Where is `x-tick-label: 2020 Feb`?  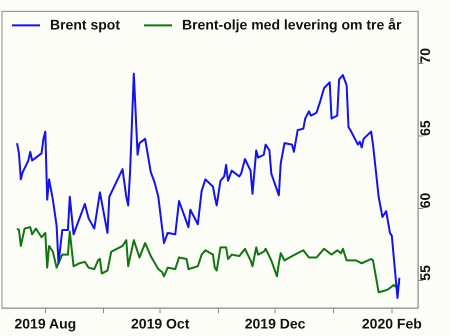 x-tick-label: 2020 Feb is located at coordinates (392, 323).